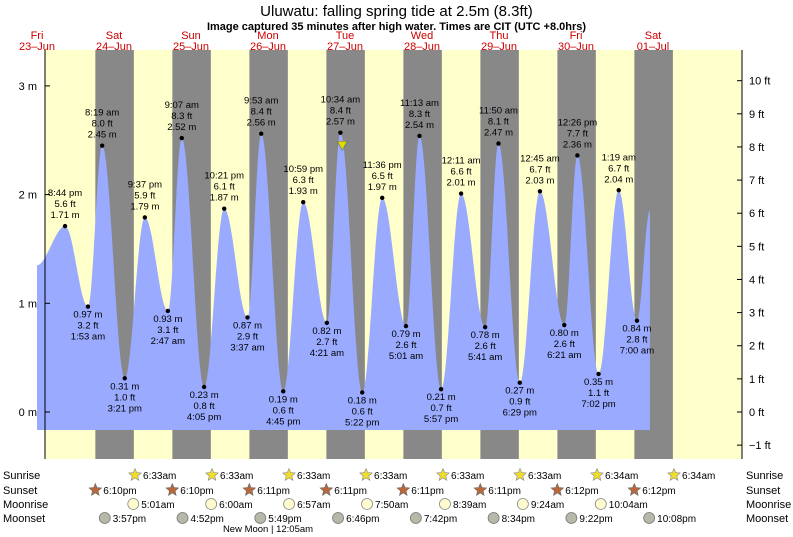 The image size is (793, 537). I want to click on tide-h-label: 2.45 m, so click(102, 135).